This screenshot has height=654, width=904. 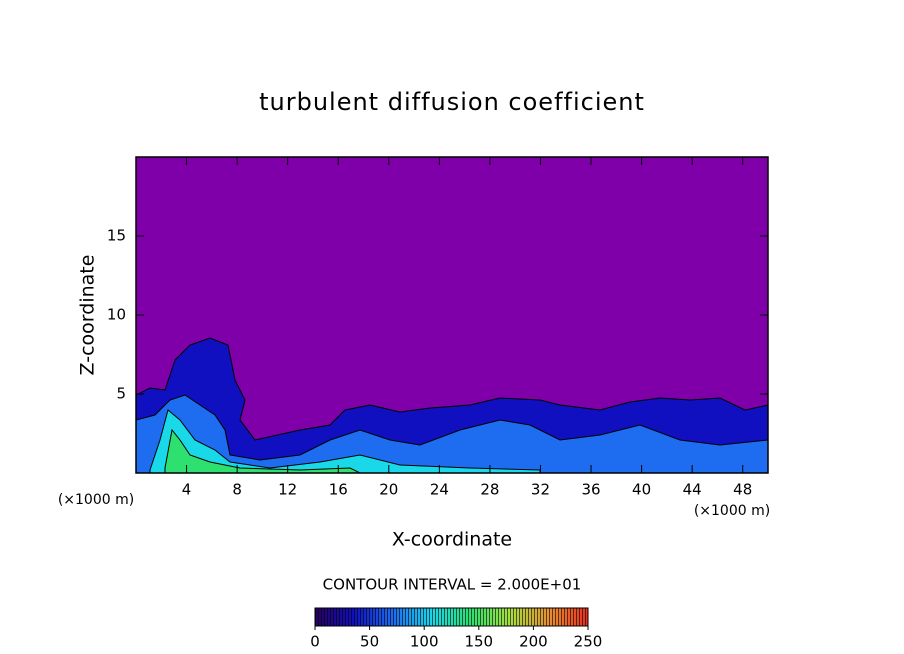 I want to click on y-tick-label: 15, so click(x=116, y=236).